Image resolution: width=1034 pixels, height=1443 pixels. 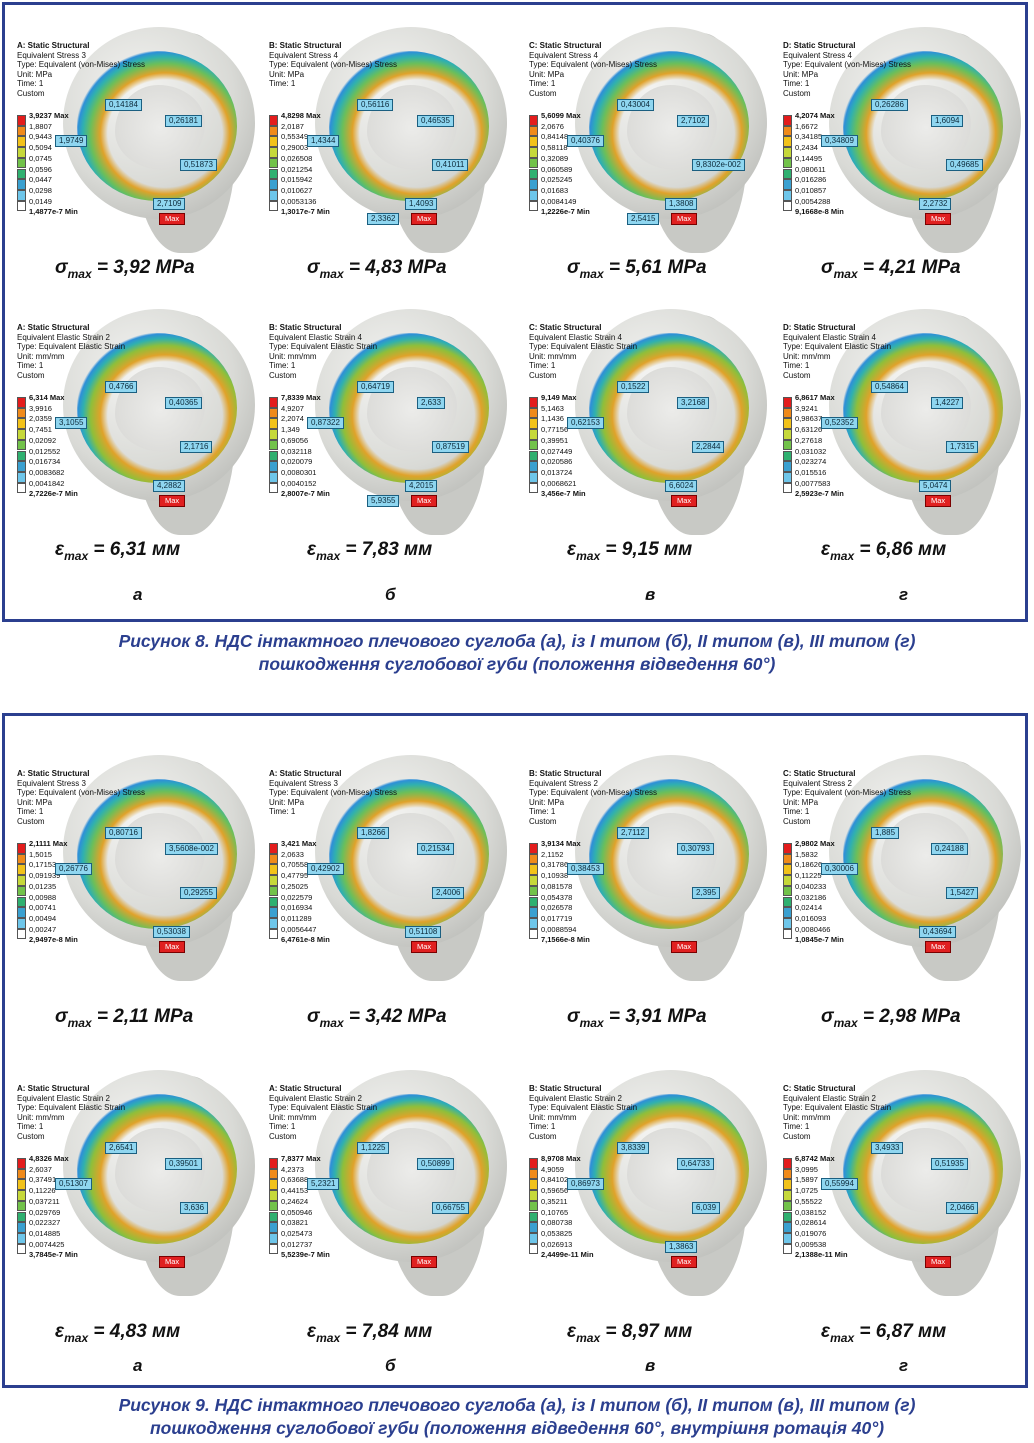 I want to click on max-marker: Max, so click(x=938, y=219).